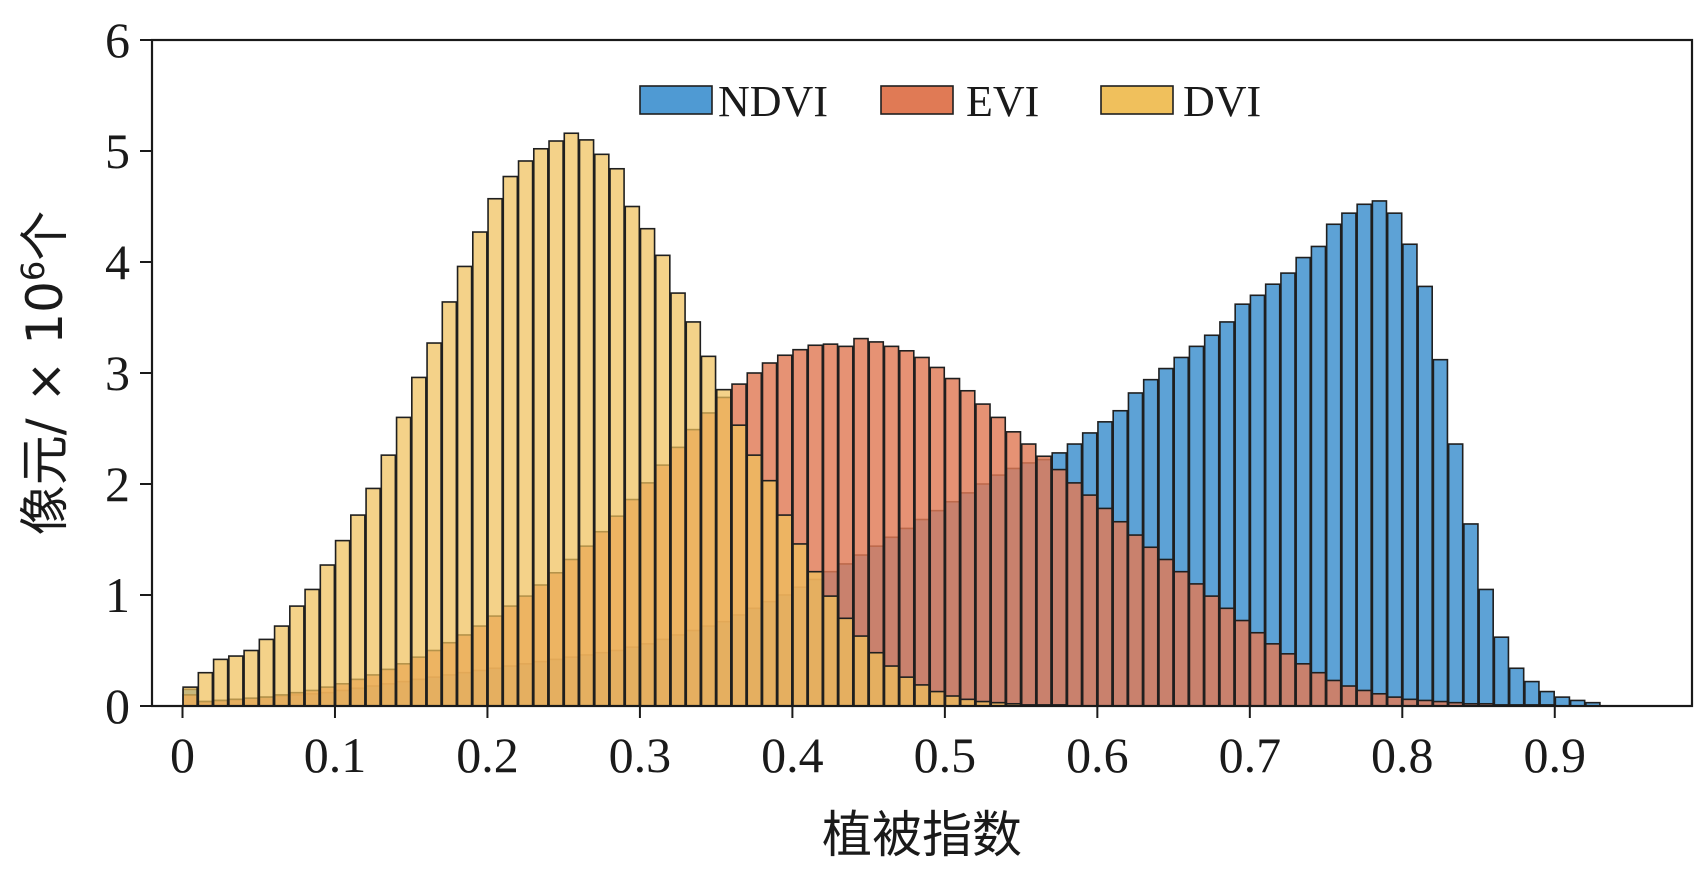  What do you see at coordinates (117, 484) in the screenshot?
I see `y-tick-label: 2` at bounding box center [117, 484].